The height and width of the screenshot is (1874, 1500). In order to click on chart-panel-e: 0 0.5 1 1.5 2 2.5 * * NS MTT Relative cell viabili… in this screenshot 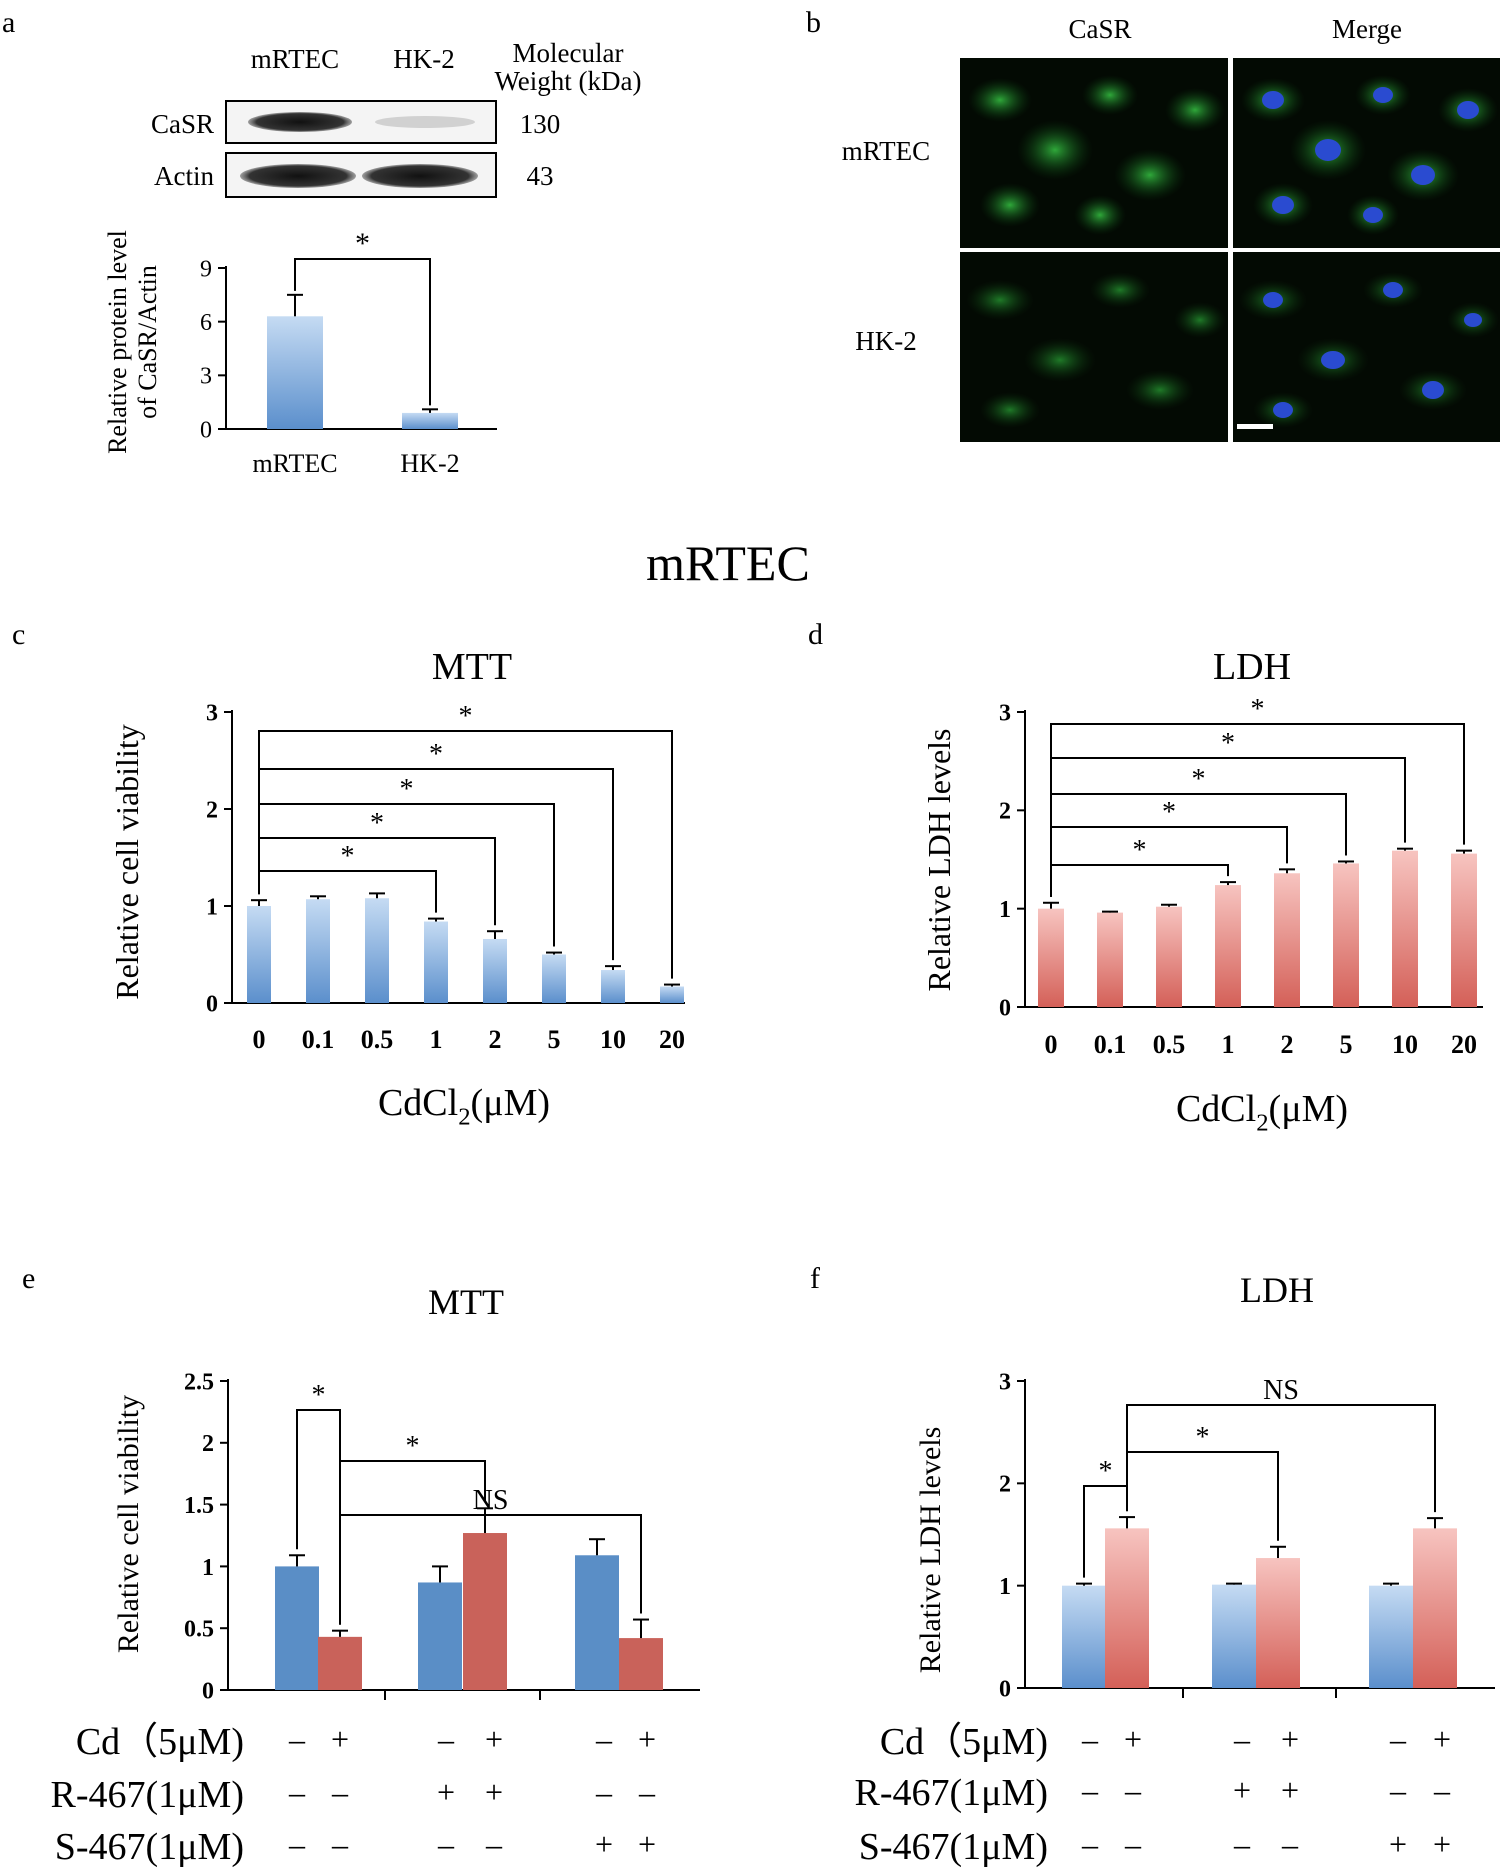, I will do `click(375, 1575)`.